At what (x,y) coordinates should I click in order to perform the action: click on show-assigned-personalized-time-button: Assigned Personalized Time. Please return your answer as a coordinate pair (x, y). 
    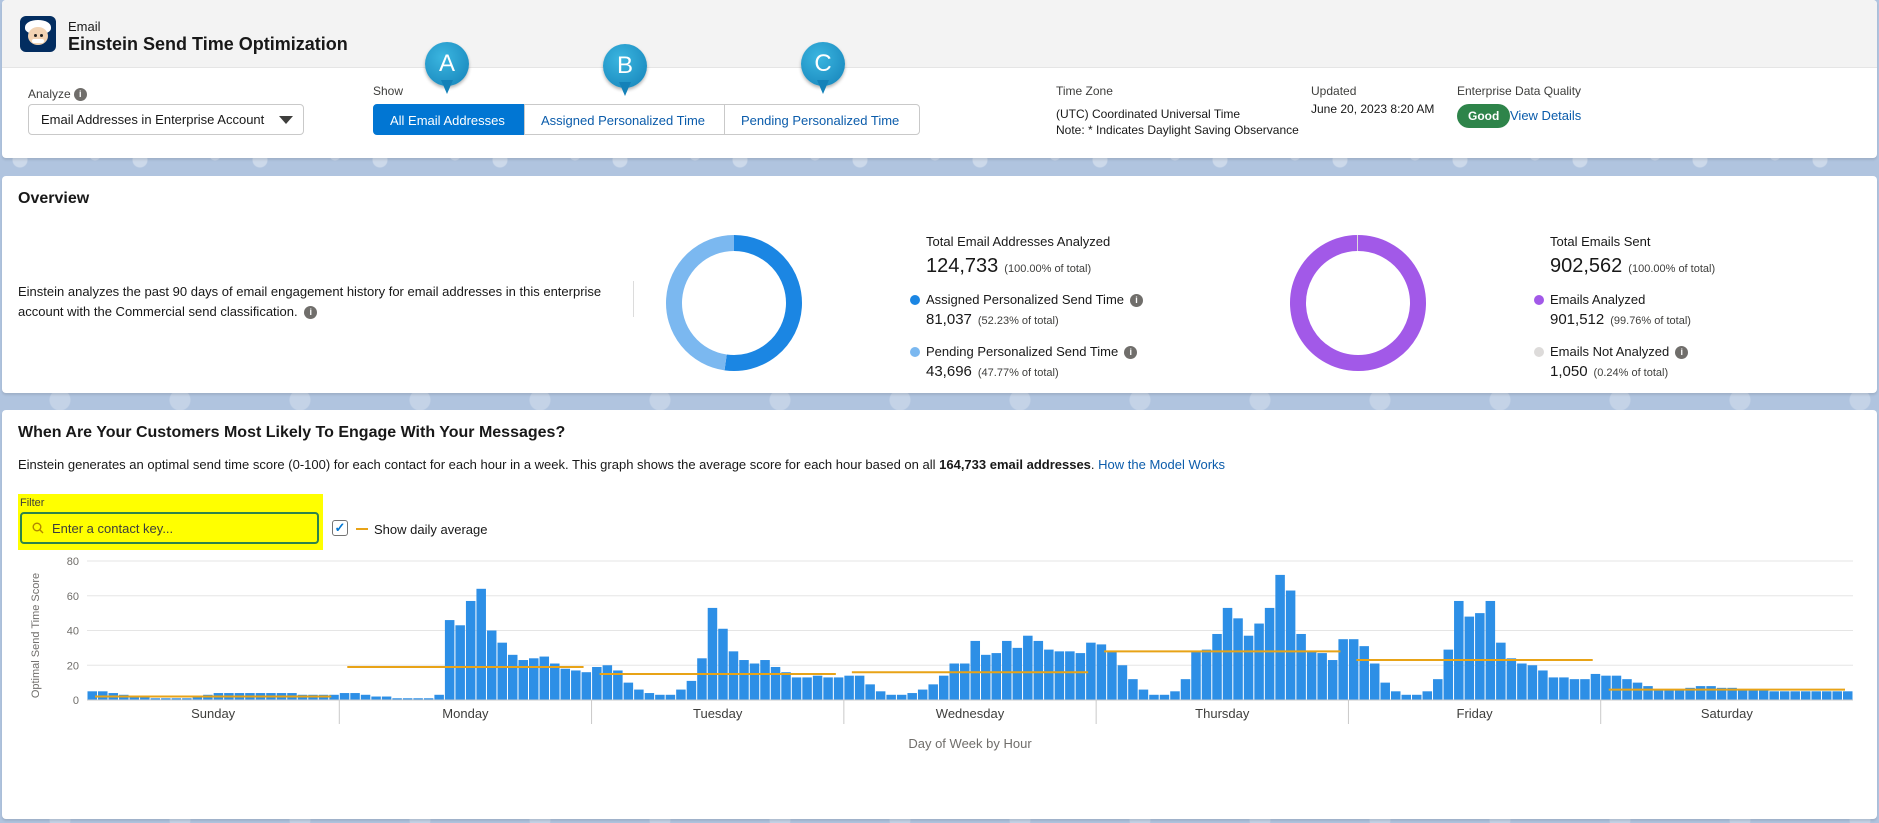
    Looking at the image, I should click on (624, 119).